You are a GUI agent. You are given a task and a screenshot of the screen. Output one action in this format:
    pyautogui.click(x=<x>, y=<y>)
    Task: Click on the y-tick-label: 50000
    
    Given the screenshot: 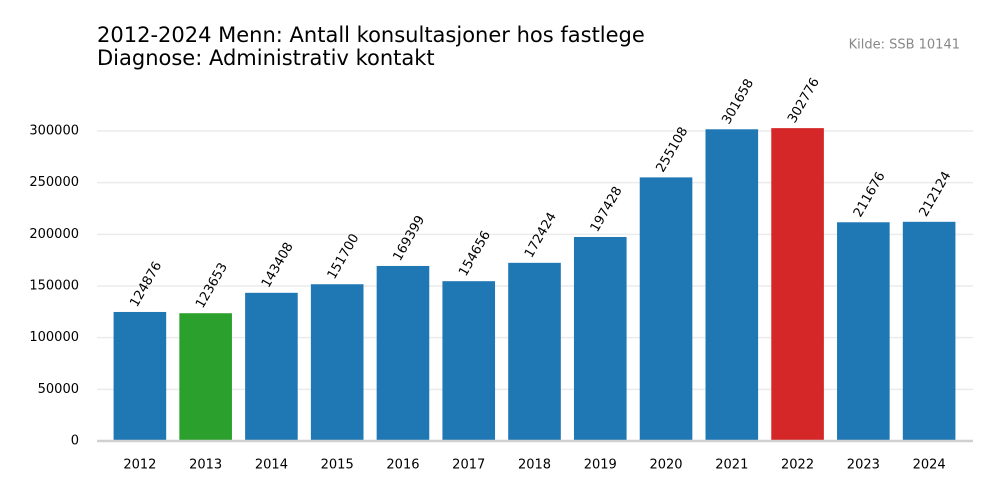 What is the action you would take?
    pyautogui.click(x=58, y=389)
    